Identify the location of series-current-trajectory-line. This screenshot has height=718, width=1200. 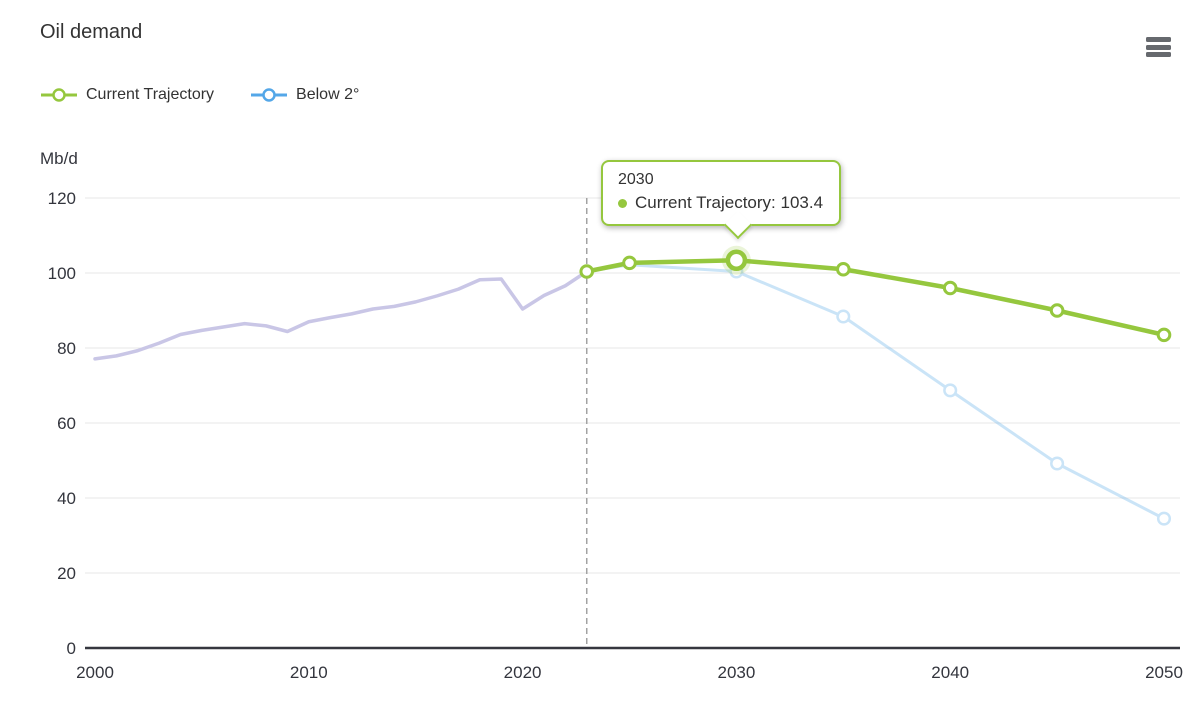
(875, 298).